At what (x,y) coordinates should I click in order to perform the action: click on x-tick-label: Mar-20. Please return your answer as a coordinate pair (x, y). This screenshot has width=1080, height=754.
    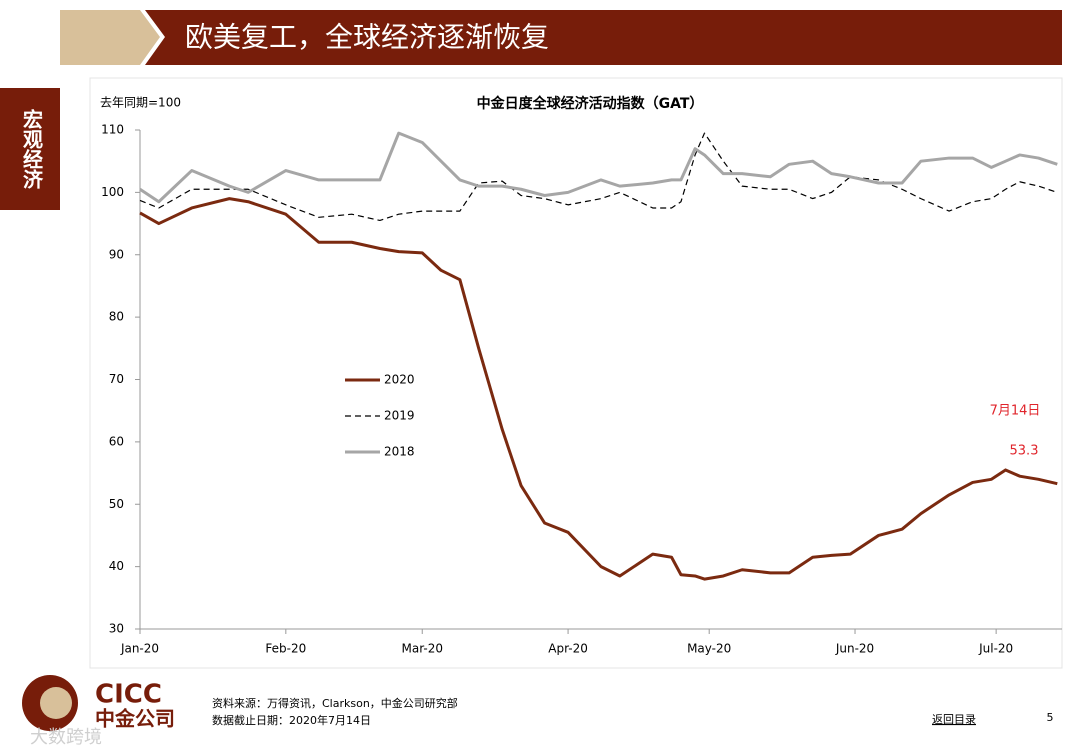
    Looking at the image, I should click on (422, 649).